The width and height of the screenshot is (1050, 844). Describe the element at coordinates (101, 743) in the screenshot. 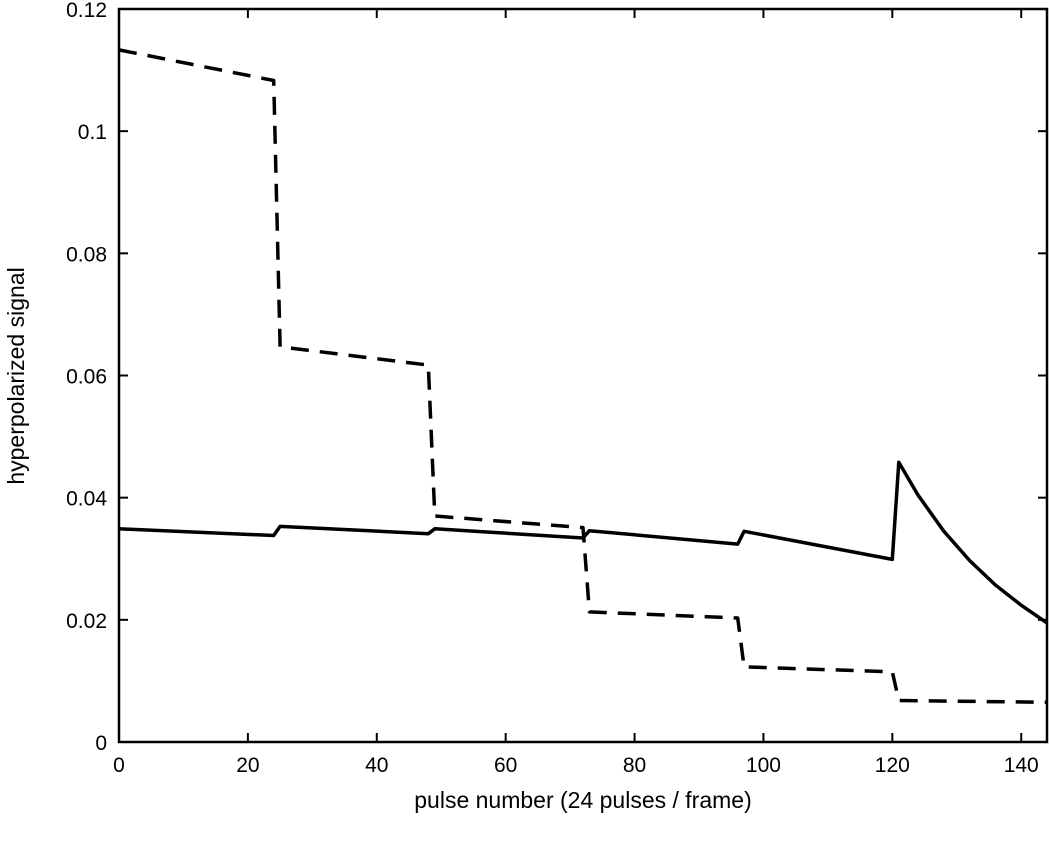

I see `y-tick-label: 0` at that location.